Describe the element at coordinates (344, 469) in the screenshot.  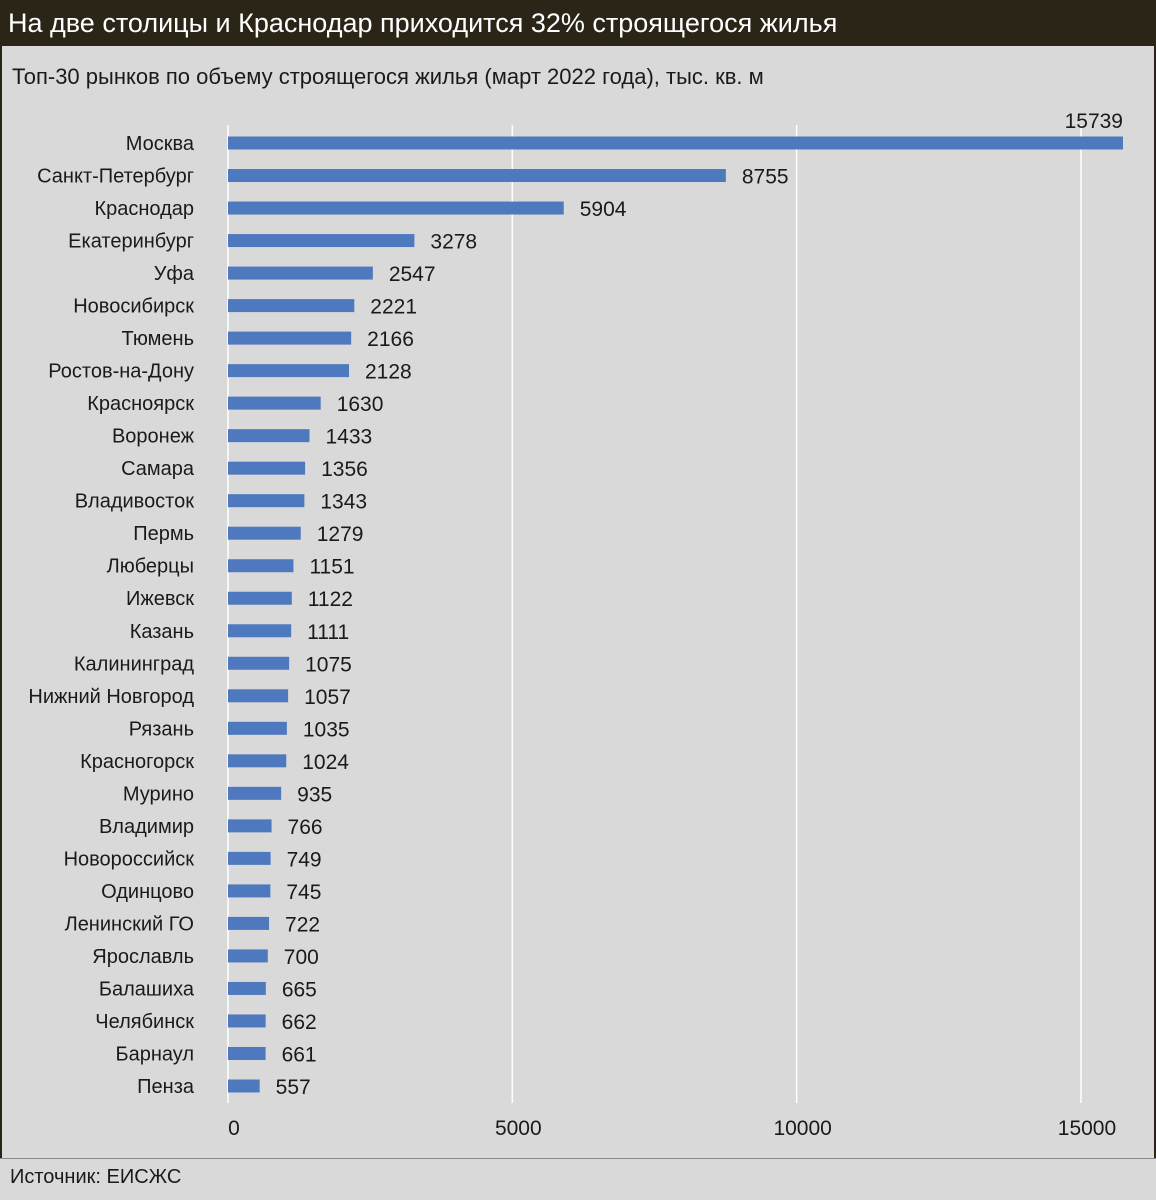
I see `data-label: 1356` at that location.